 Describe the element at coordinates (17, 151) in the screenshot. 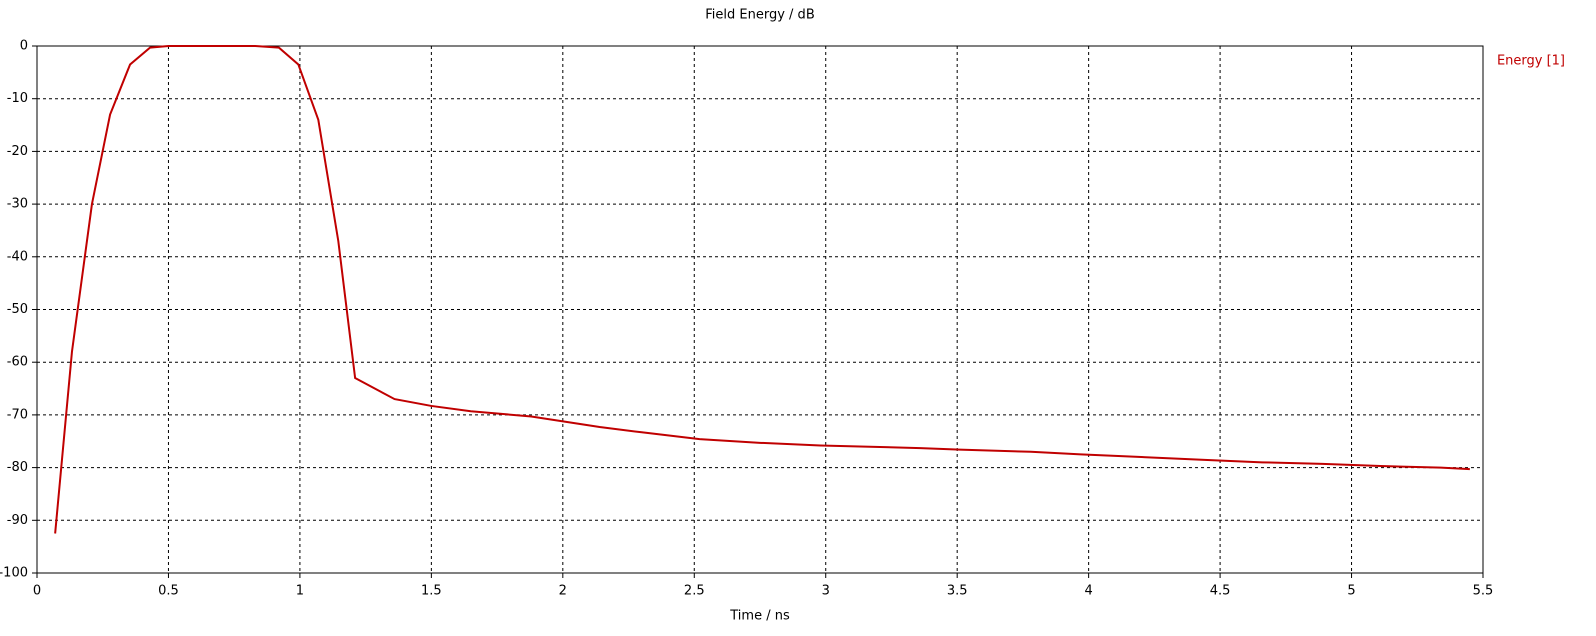

I see `y-tick-label: -20` at that location.